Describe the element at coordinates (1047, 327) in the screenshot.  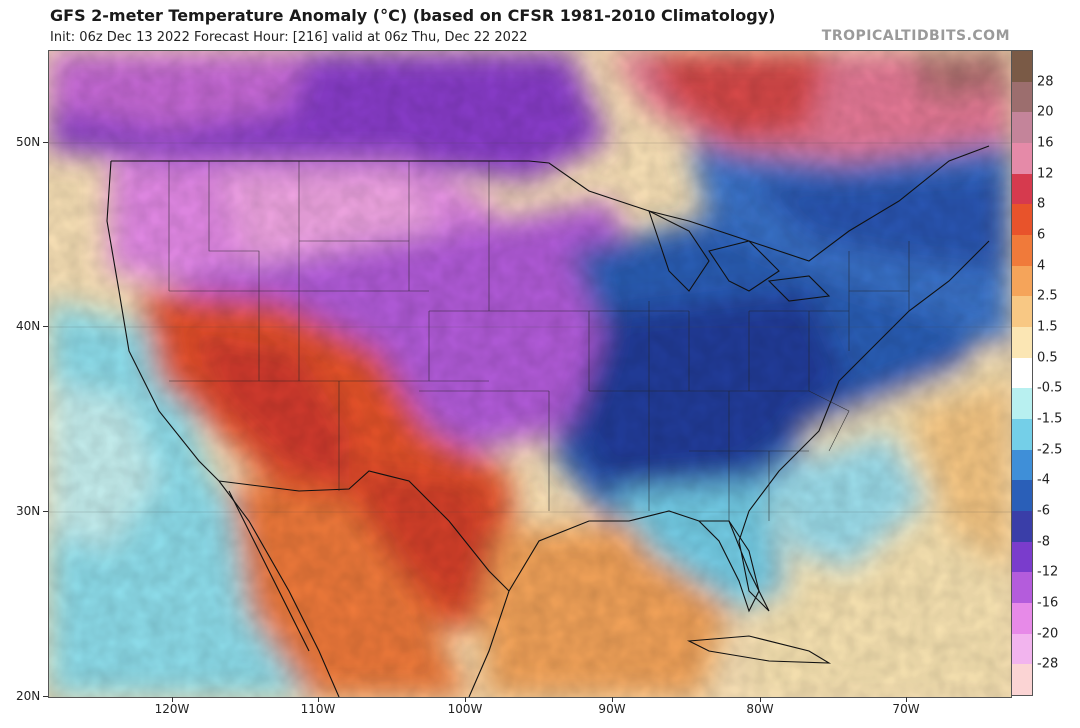
I see `colorbar-label: 1.5` at that location.